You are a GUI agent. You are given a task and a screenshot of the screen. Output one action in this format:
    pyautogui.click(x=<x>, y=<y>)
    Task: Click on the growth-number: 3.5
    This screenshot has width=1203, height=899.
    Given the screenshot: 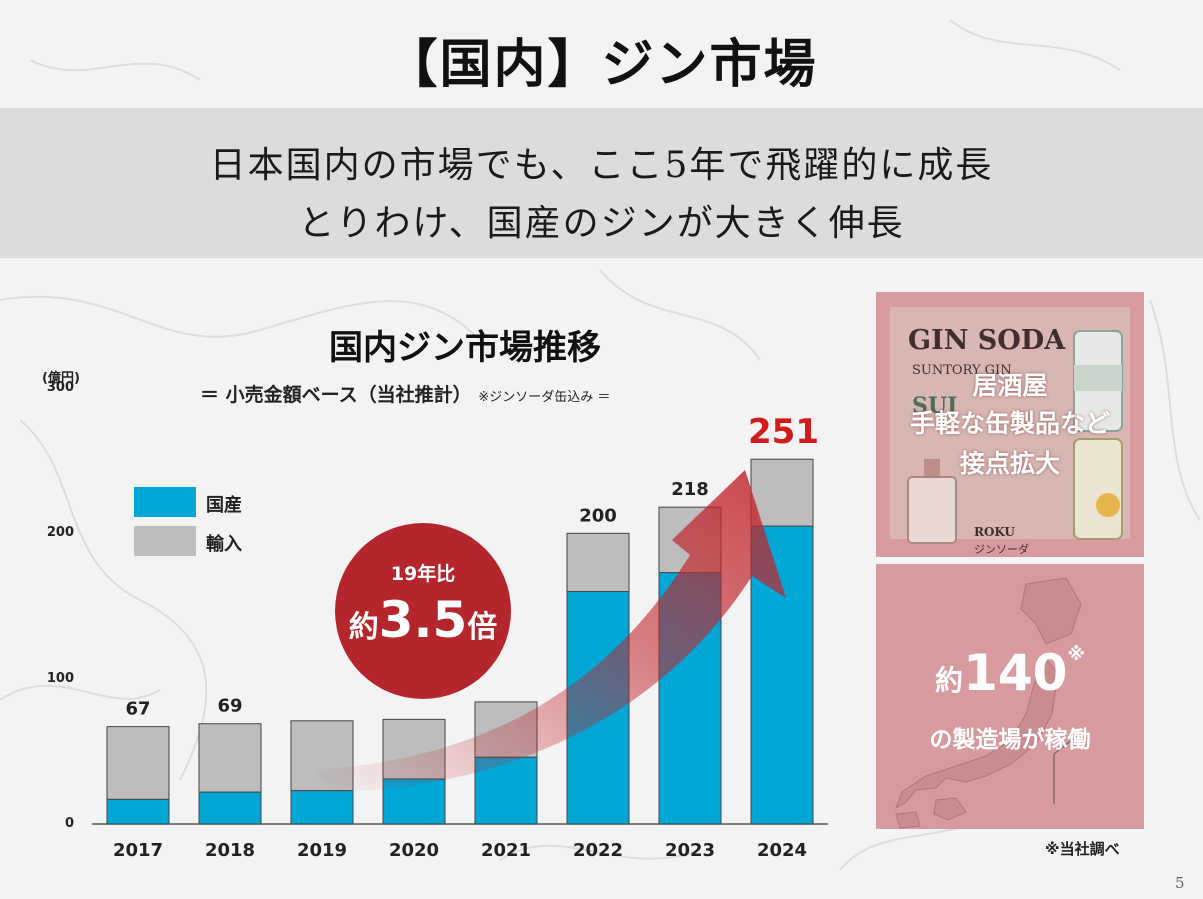 What is the action you would take?
    pyautogui.click(x=423, y=620)
    